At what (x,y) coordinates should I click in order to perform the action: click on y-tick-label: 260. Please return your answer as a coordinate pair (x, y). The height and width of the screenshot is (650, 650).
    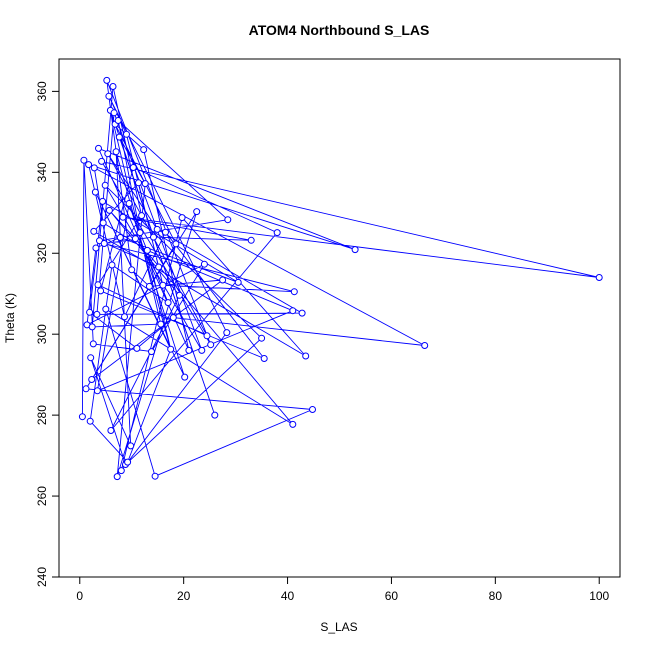
    Looking at the image, I should click on (42, 496).